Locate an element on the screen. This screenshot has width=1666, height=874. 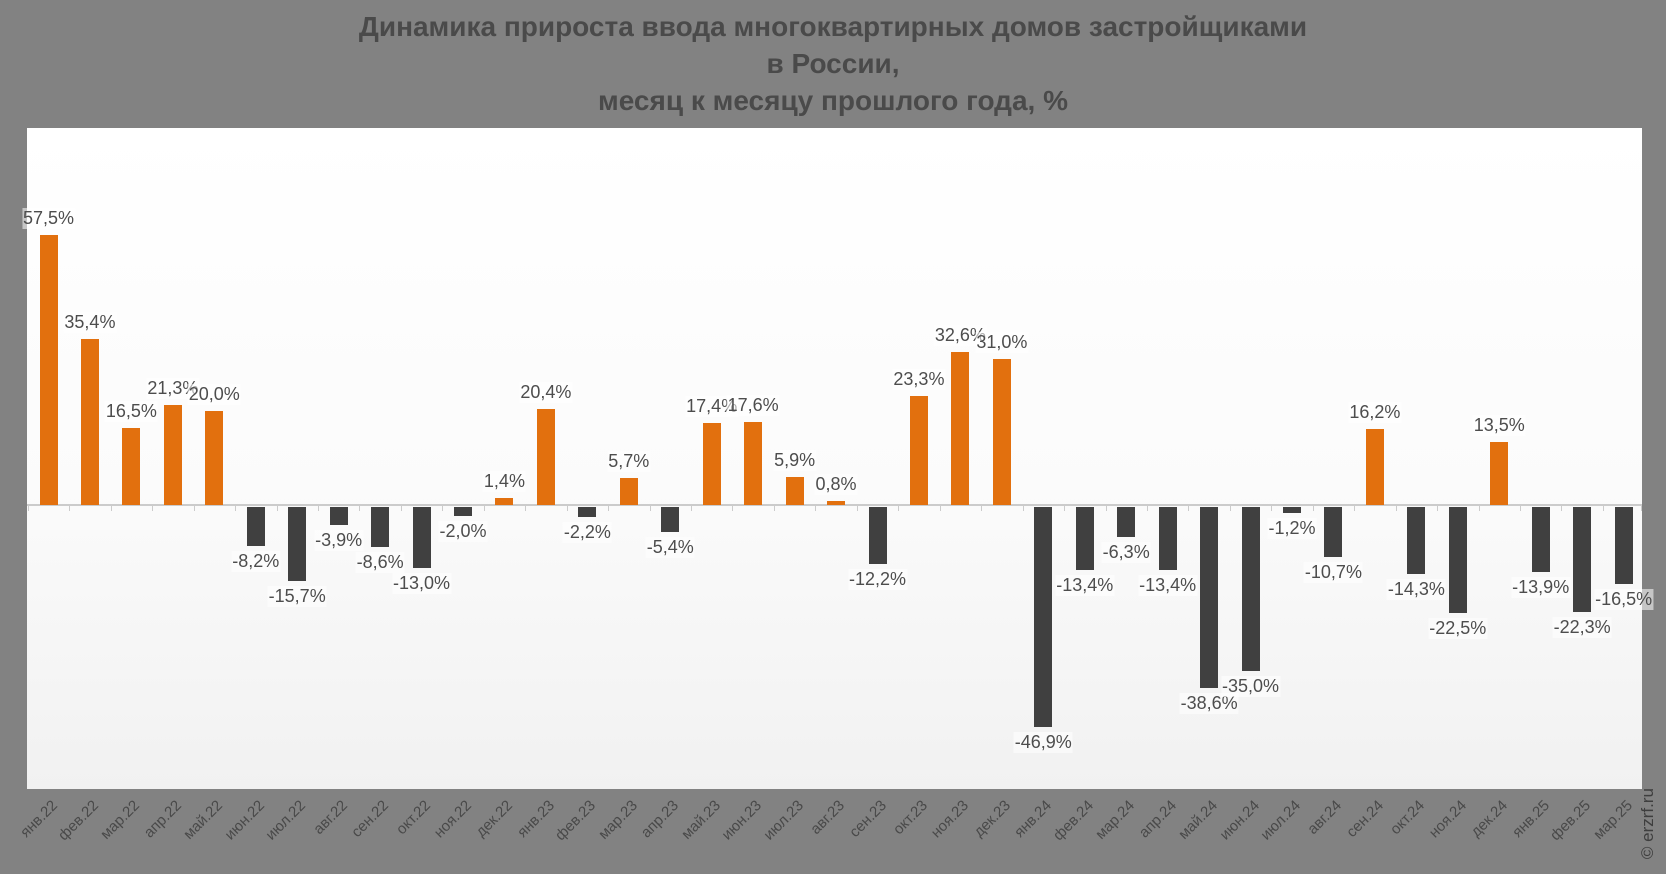
bar-value-label: -13,9% is located at coordinates (1541, 587).